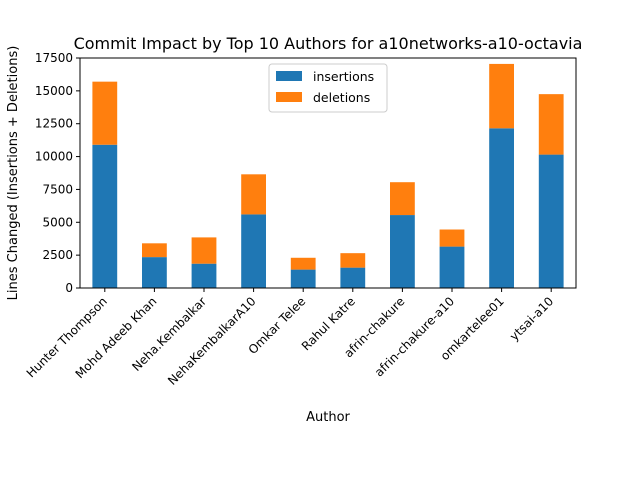  Describe the element at coordinates (328, 88) in the screenshot. I see `legend: insertions deletions` at that location.